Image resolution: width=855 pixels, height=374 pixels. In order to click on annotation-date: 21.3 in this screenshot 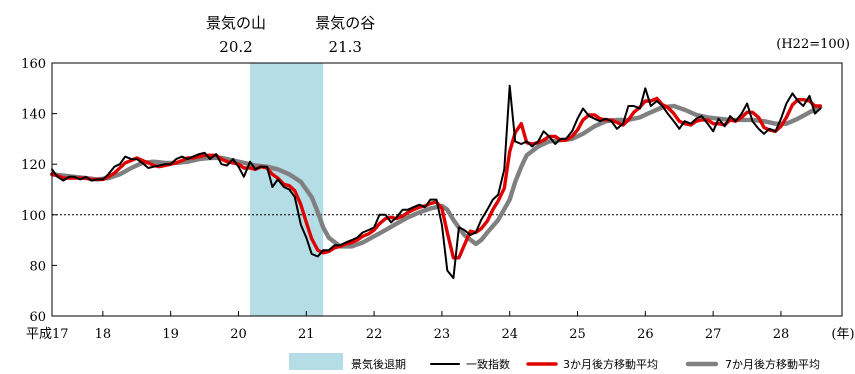, I will do `click(345, 47)`.